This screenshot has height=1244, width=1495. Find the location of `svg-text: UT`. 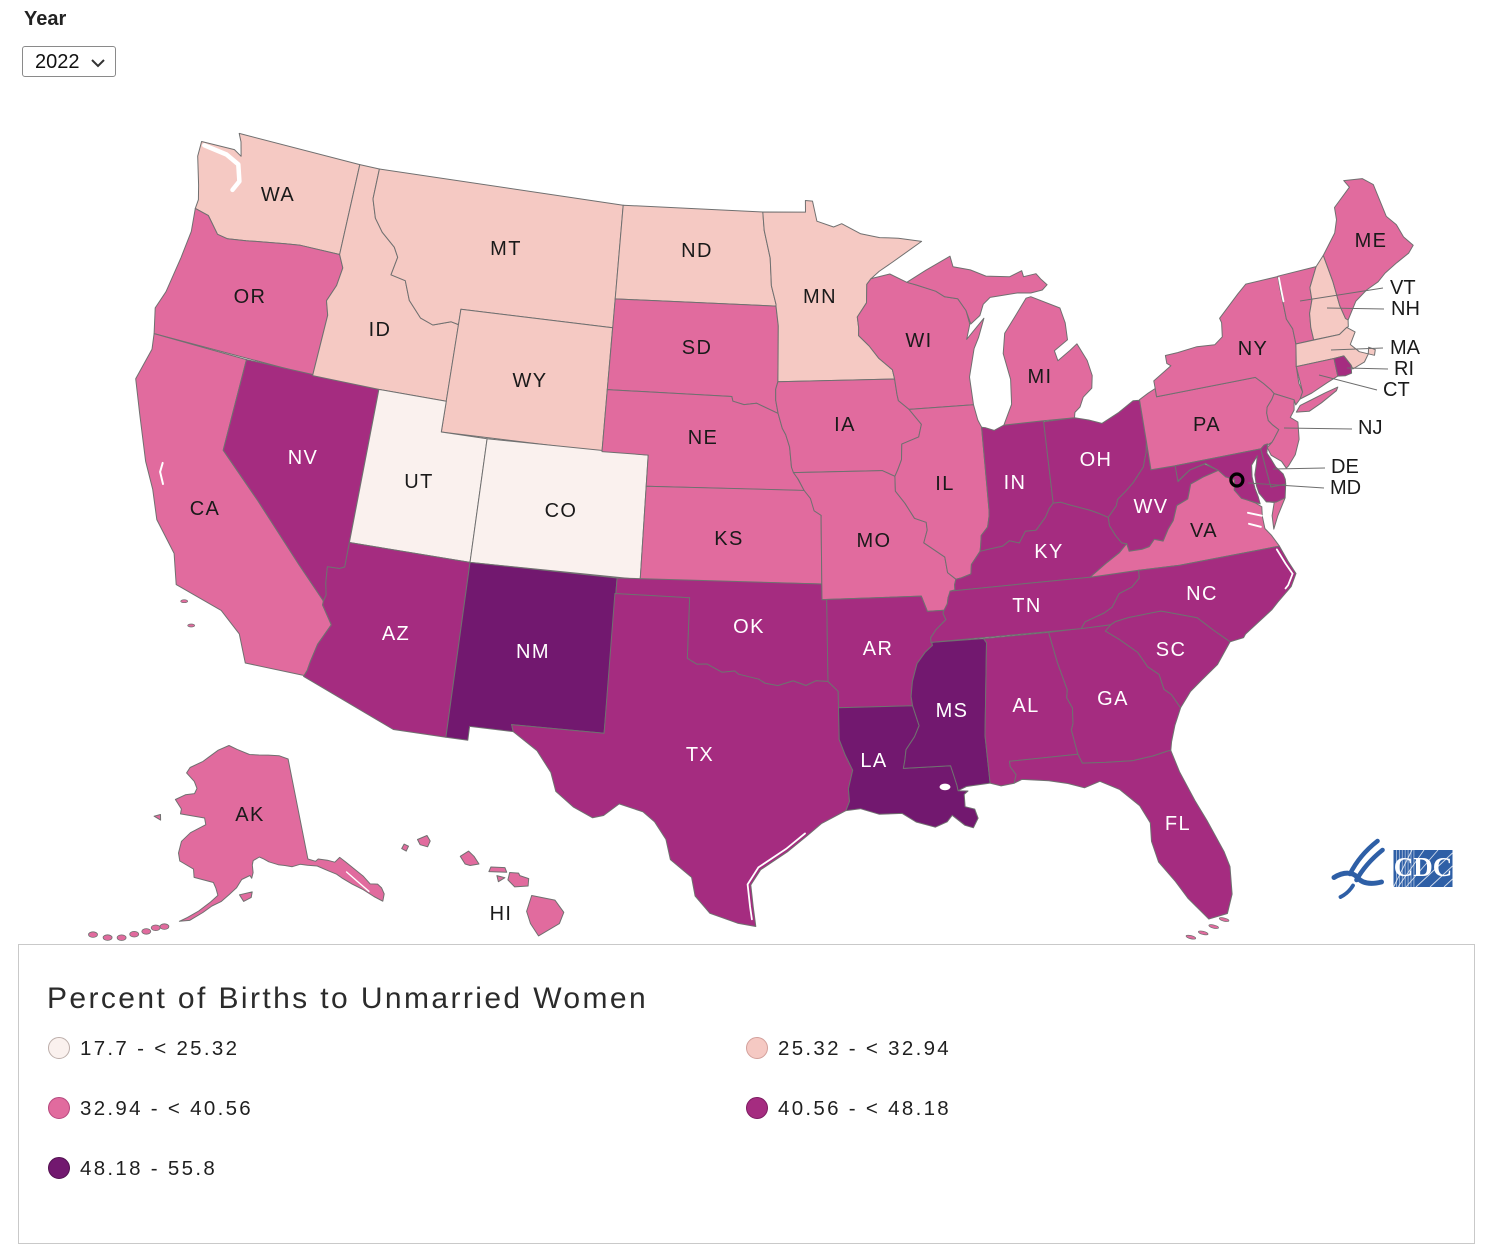

svg-text: UT is located at coordinates (418, 482).